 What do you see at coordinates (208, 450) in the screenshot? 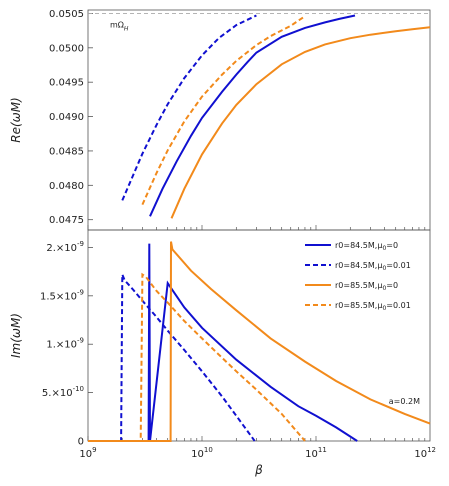
I see `x-tick-exponent: 10` at bounding box center [208, 450].